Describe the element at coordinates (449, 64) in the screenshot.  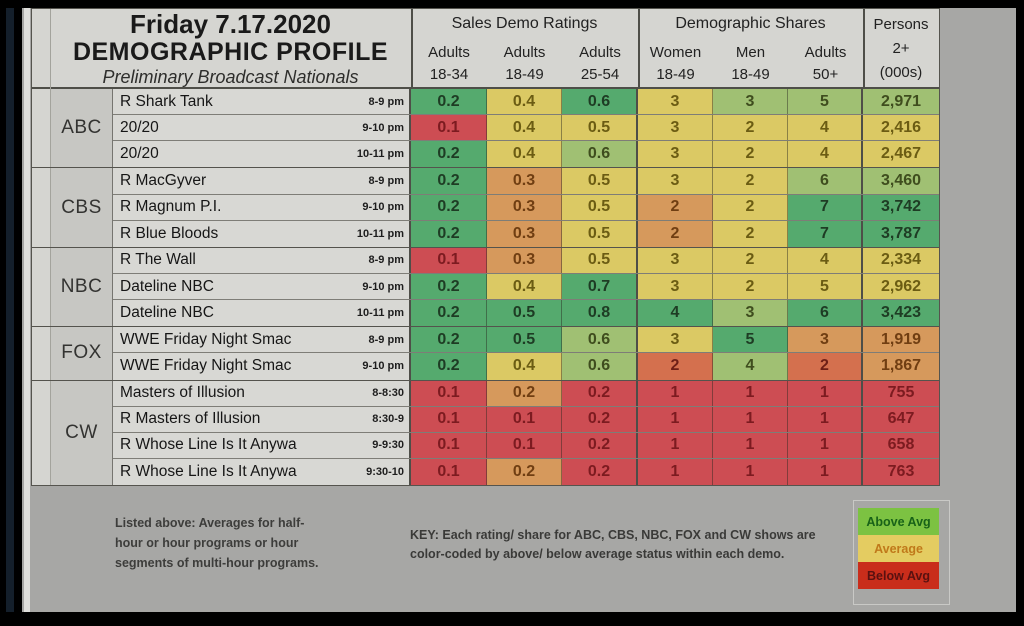
I see `col-header-adults-18-34: Adults 18-34` at that location.